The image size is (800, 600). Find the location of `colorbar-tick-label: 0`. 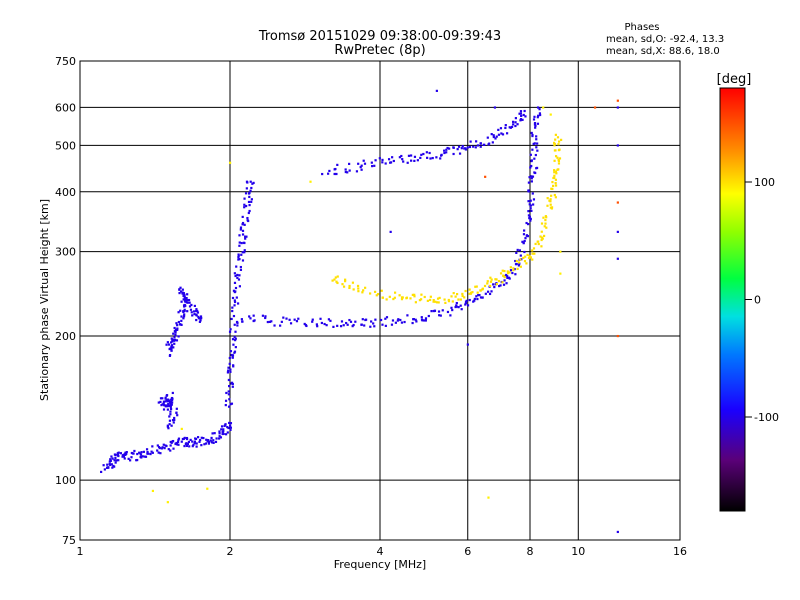

colorbar-tick-label: 0 is located at coordinates (757, 300).